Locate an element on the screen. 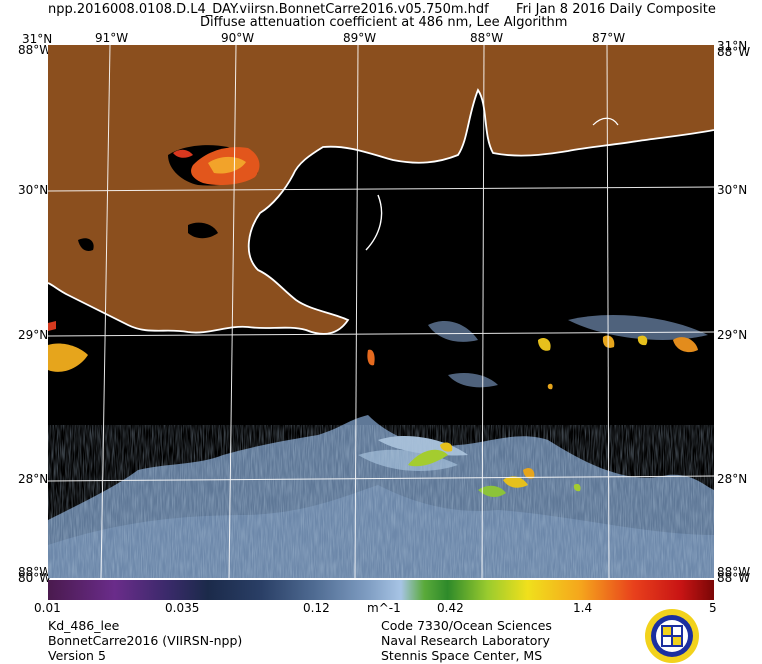  lon-label-89w: 89°W is located at coordinates (360, 38).